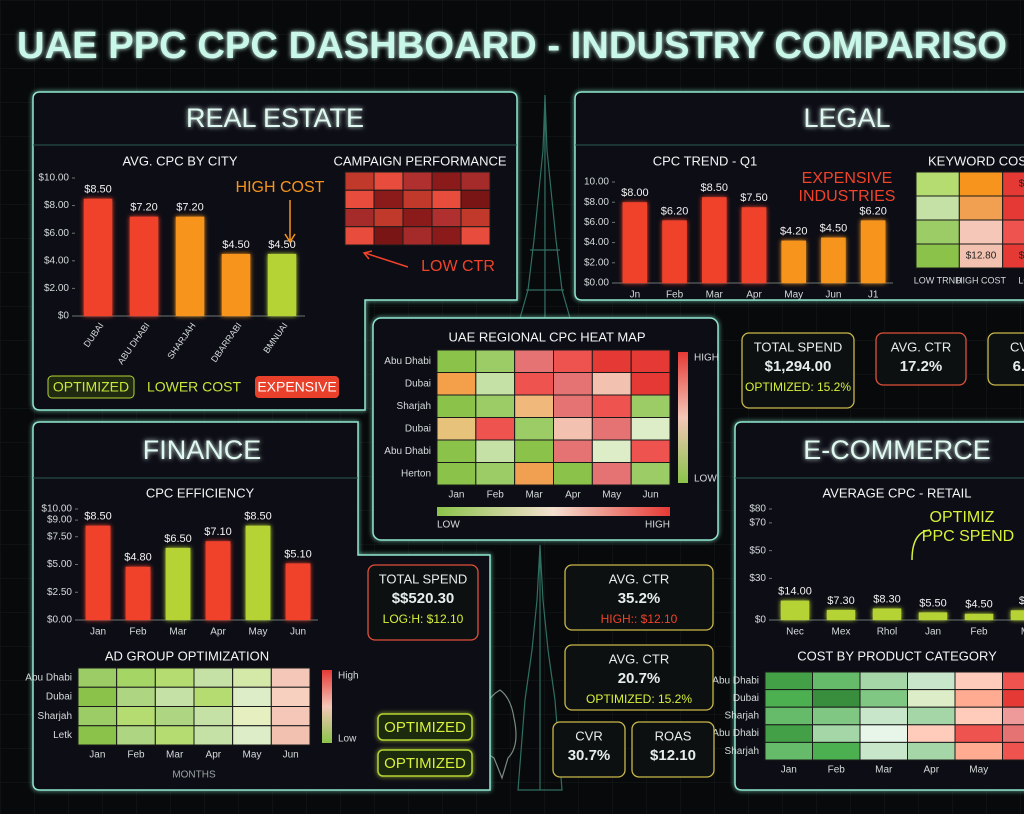 This screenshot has height=814, width=1024. Describe the element at coordinates (56, 205) in the screenshot. I see `y-tick-label: $8.00` at that location.